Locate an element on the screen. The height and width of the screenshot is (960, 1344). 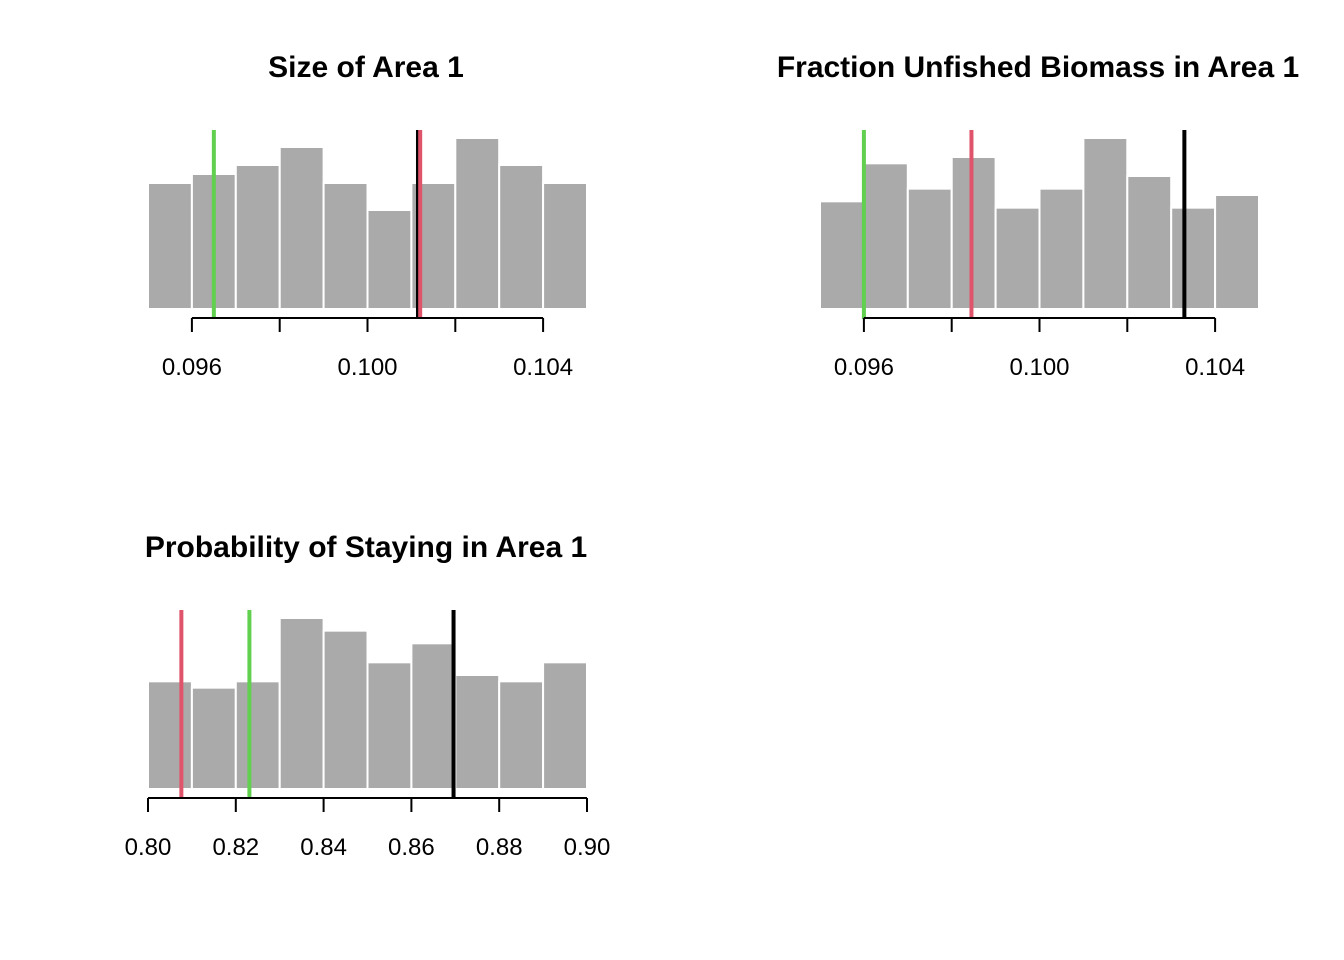
histogram-panel-1: Size of Area 1 0.096 0.100 0.104 is located at coordinates (367, 216).